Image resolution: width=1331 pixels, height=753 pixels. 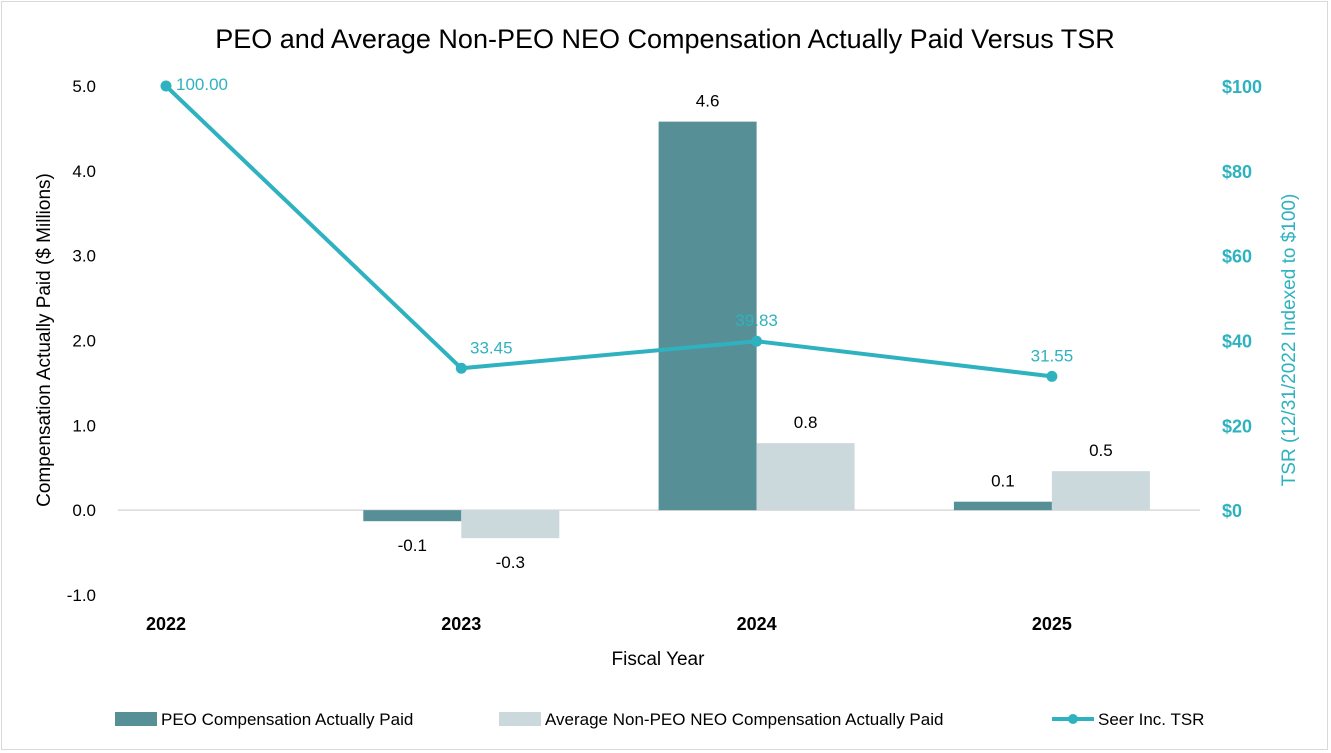 What do you see at coordinates (659, 659) in the screenshot?
I see `x-axis-title: Fiscal Year` at bounding box center [659, 659].